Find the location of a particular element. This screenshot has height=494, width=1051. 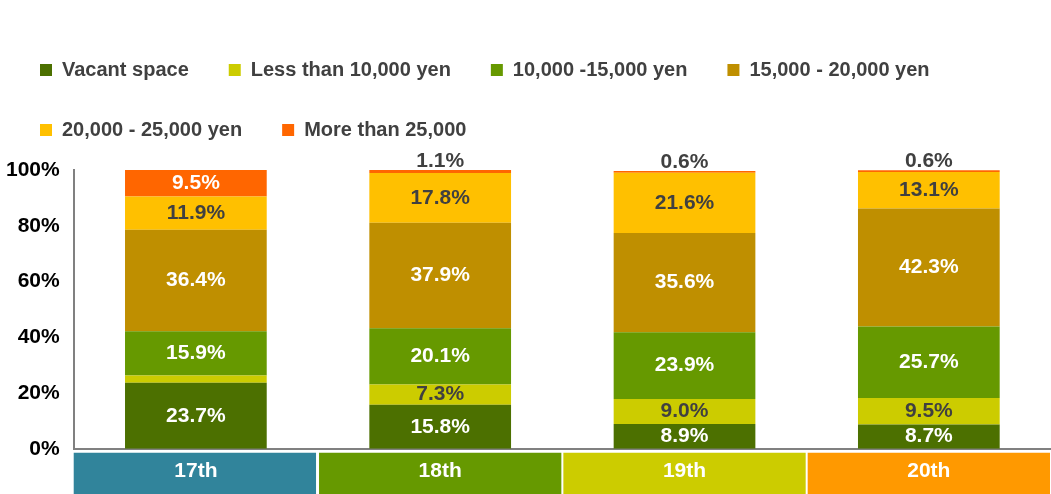

data-label: 17.8% is located at coordinates (440, 196).